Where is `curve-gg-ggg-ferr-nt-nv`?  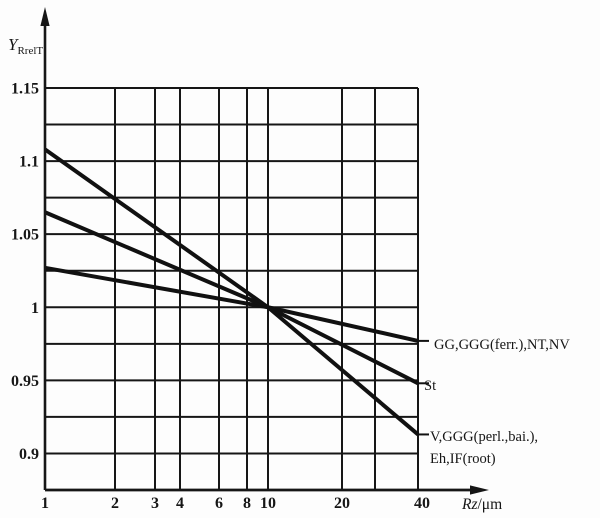 curve-gg-ggg-ferr-nt-nv is located at coordinates (231, 304).